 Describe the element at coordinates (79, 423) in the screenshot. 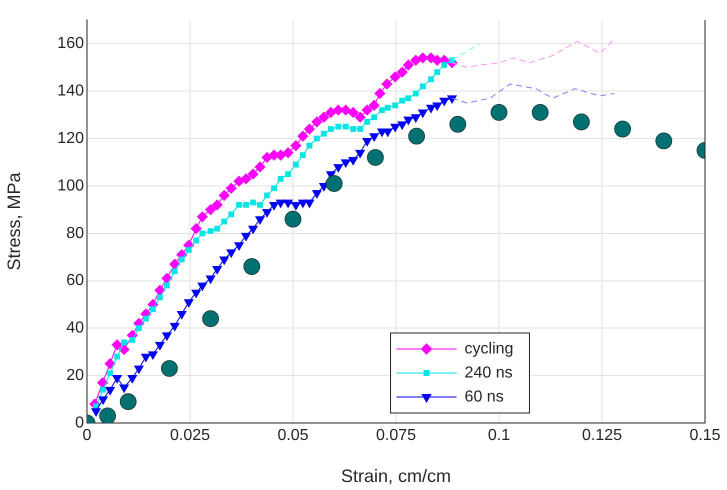

I see `y-tick-label: 0` at that location.